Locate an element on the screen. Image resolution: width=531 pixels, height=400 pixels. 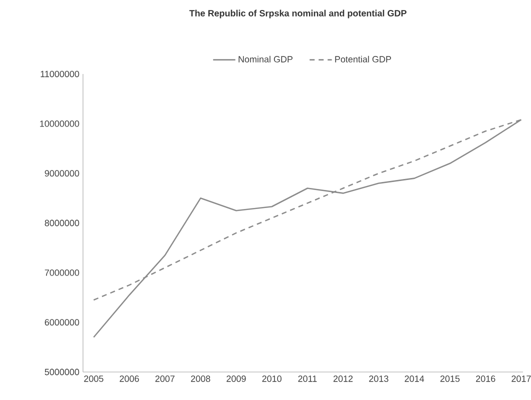
x-tick-label: 2009 is located at coordinates (236, 379).